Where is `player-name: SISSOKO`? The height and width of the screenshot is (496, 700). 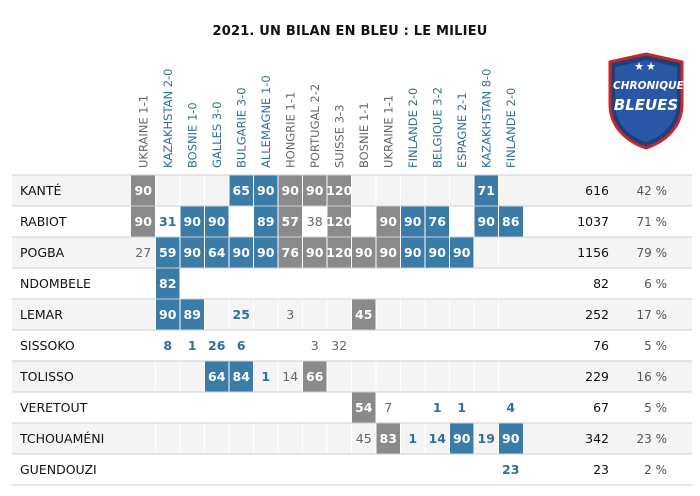
player-name: SISSOKO is located at coordinates (47, 345).